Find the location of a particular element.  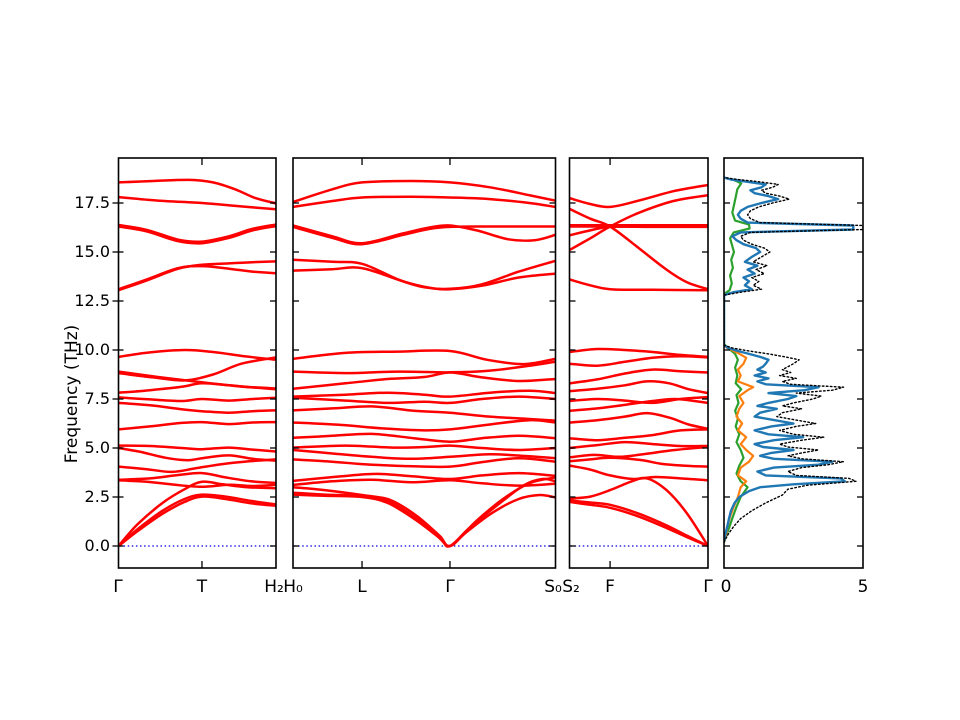

y-tick-label: 7.5 is located at coordinates (97, 398).